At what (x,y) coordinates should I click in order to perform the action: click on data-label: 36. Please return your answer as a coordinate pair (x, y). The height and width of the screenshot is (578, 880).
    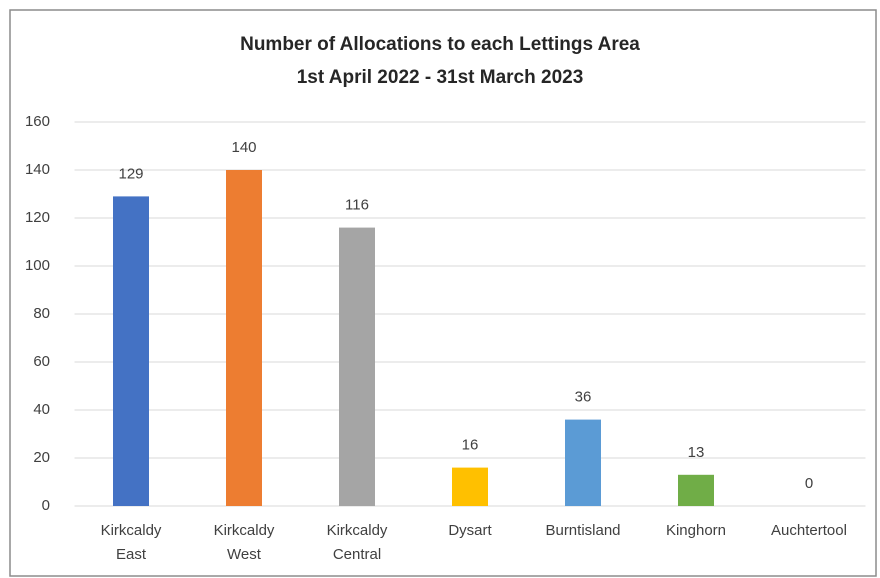
    Looking at the image, I should click on (583, 397).